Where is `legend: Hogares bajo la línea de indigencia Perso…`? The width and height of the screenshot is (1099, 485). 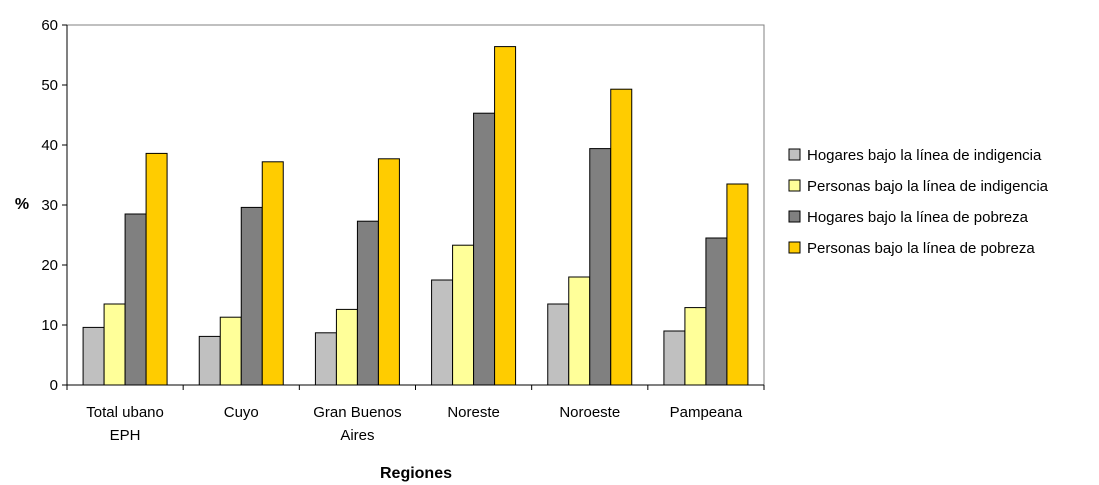 legend: Hogares bajo la línea de indigencia Perso… is located at coordinates (918, 202).